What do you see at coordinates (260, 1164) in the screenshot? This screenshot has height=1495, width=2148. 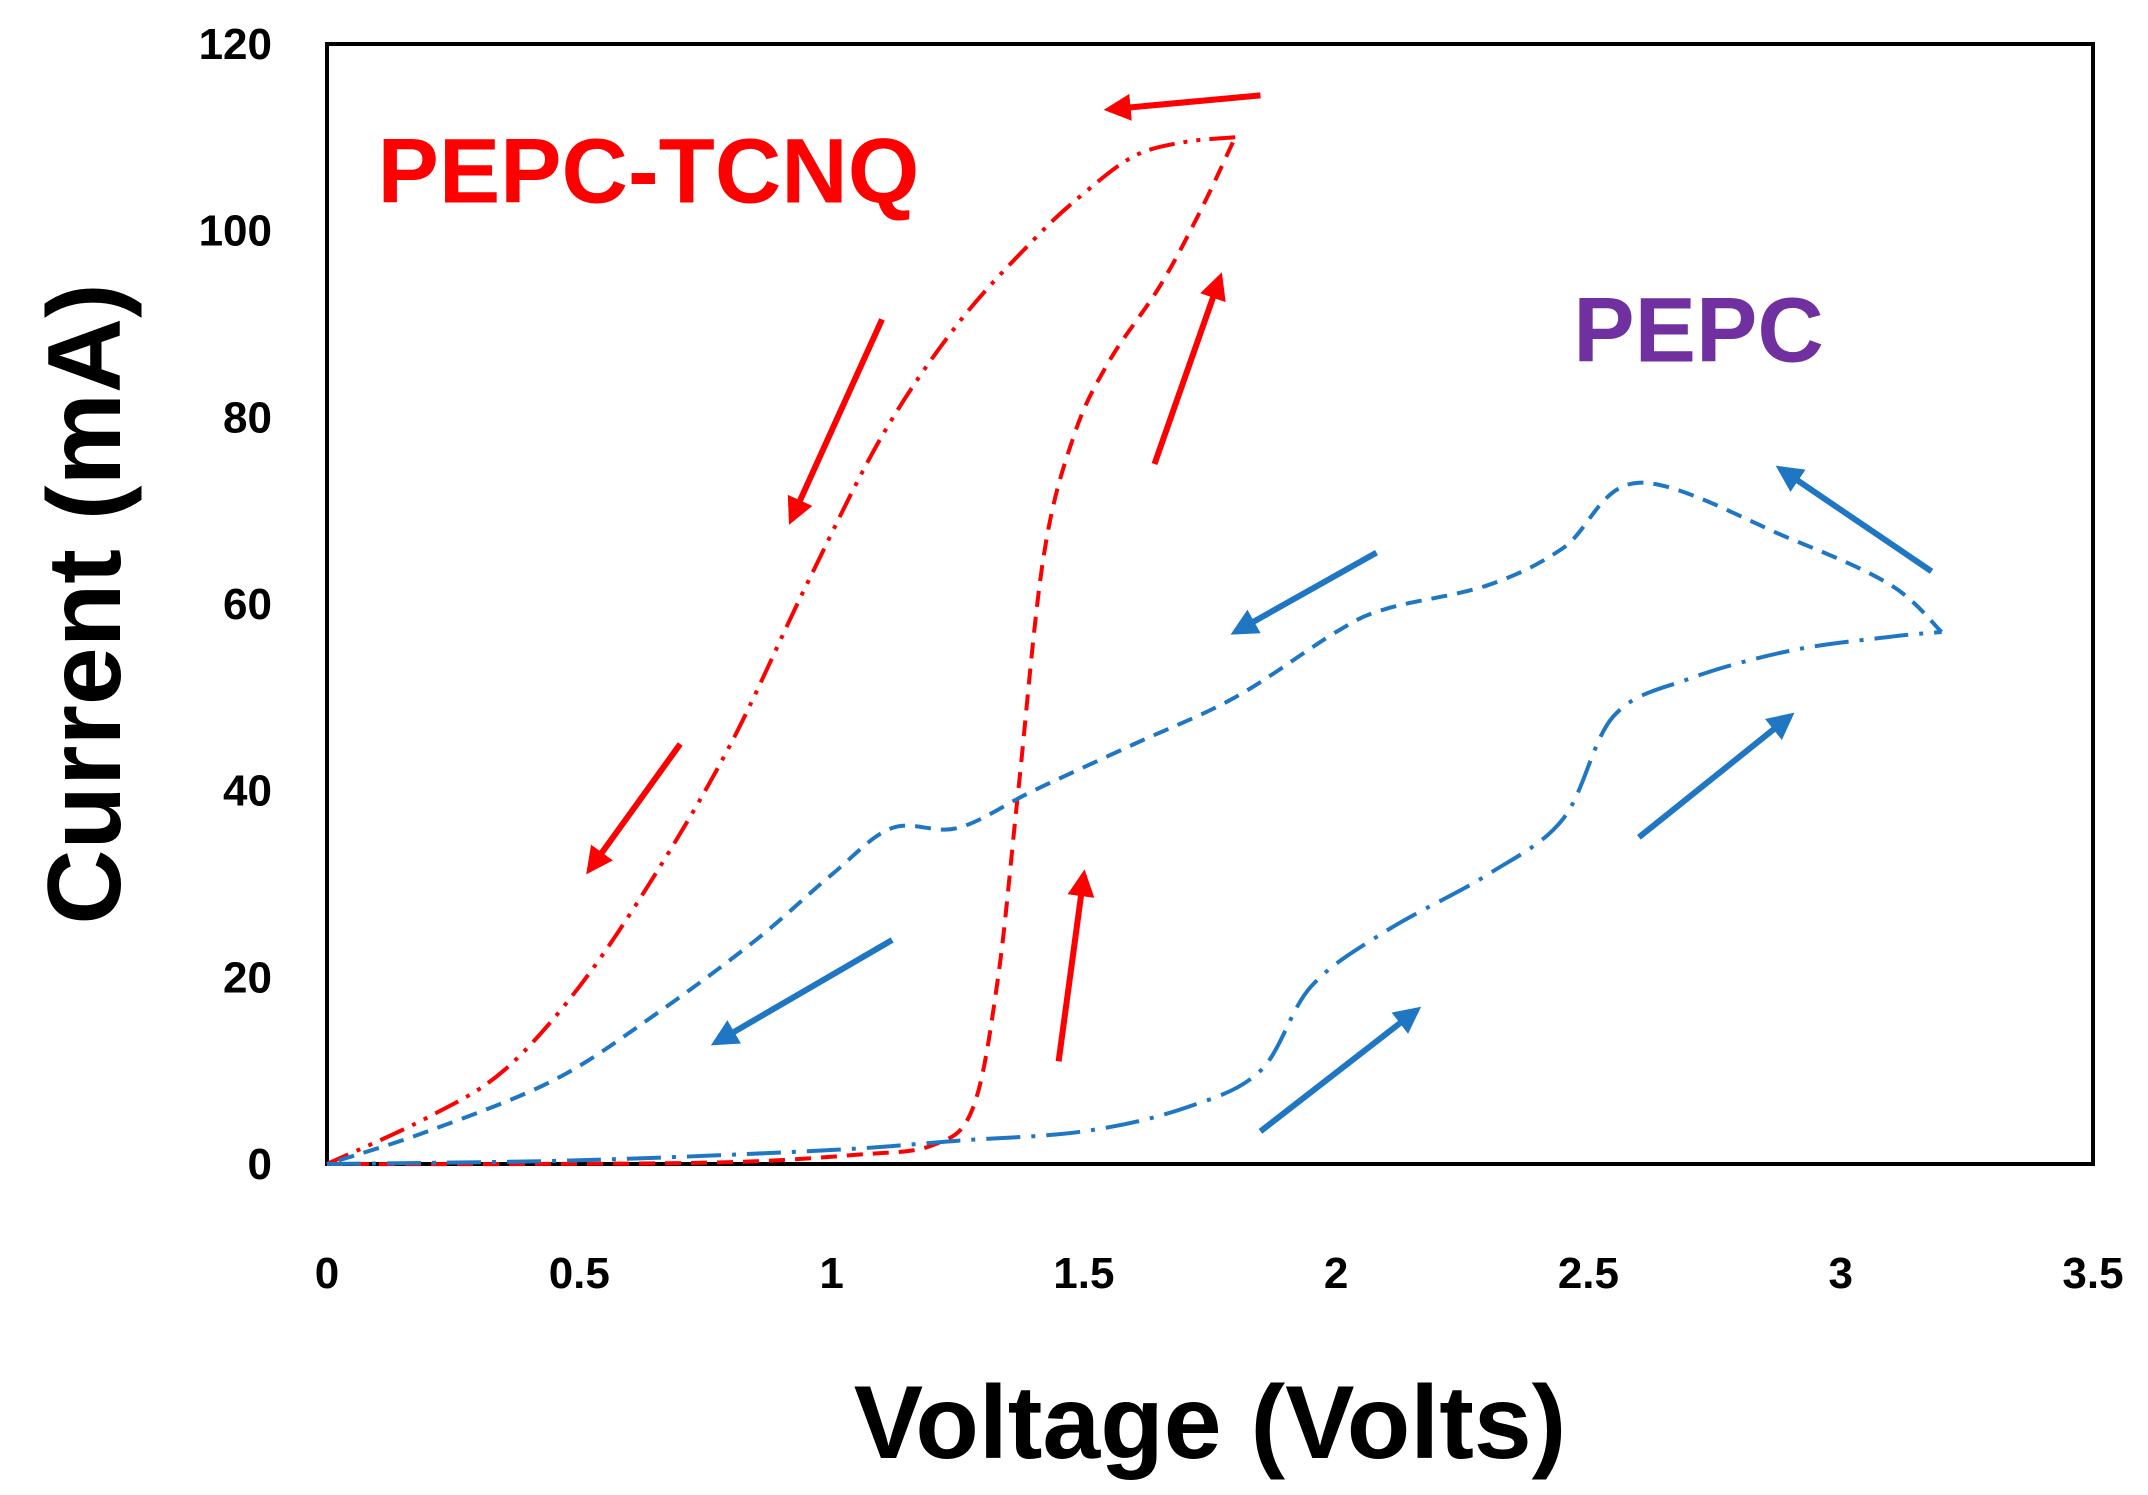 I see `y-tick-label: 0` at bounding box center [260, 1164].